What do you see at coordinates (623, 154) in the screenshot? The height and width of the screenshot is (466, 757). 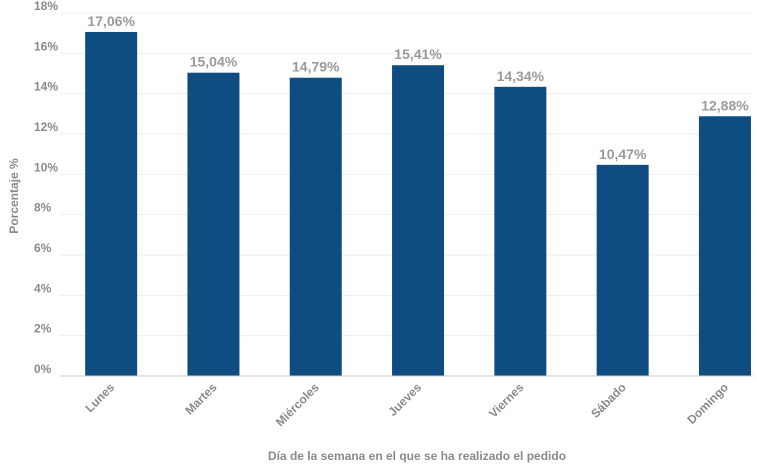 I see `bar-value-label: 10,47%` at bounding box center [623, 154].